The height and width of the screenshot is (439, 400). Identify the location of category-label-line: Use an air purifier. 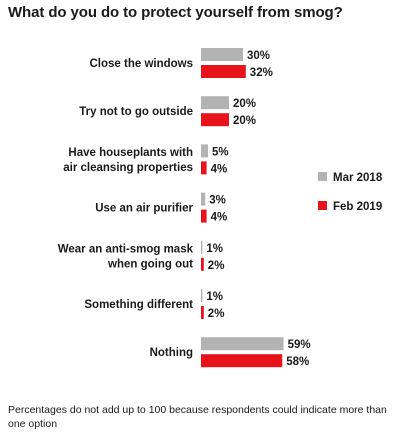
(144, 209).